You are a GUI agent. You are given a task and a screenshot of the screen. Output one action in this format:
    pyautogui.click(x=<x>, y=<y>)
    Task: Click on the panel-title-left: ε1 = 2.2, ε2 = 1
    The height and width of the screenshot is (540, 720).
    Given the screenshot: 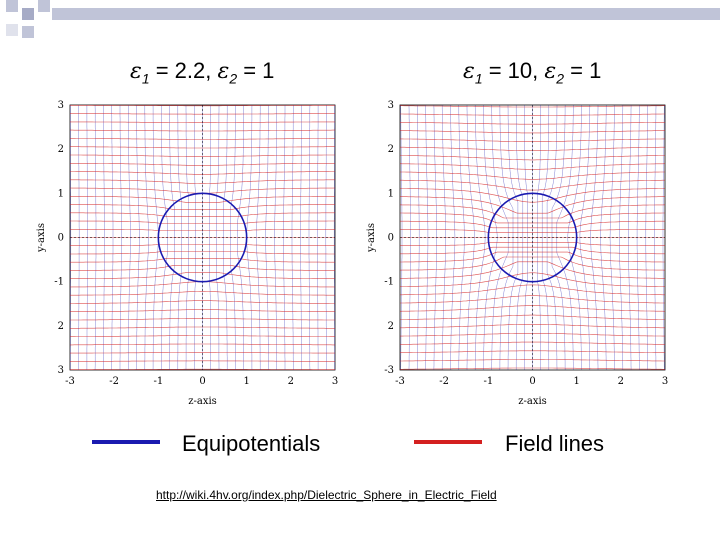 What is the action you would take?
    pyautogui.click(x=202, y=72)
    